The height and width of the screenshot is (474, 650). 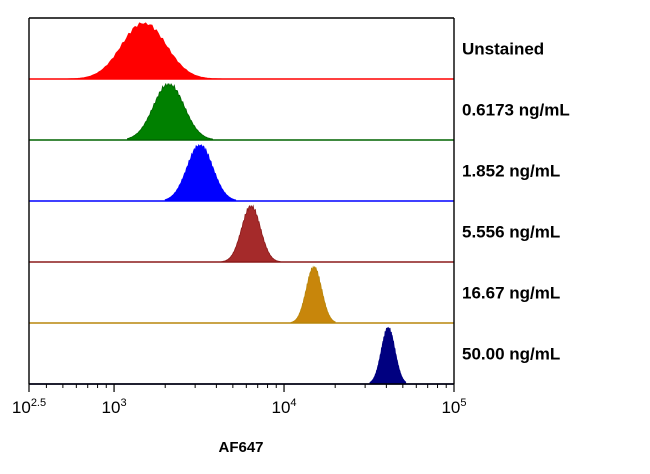 I want to click on panel-50-00-ng-ml: 50.00 ng/mL, so click(x=294, y=355).